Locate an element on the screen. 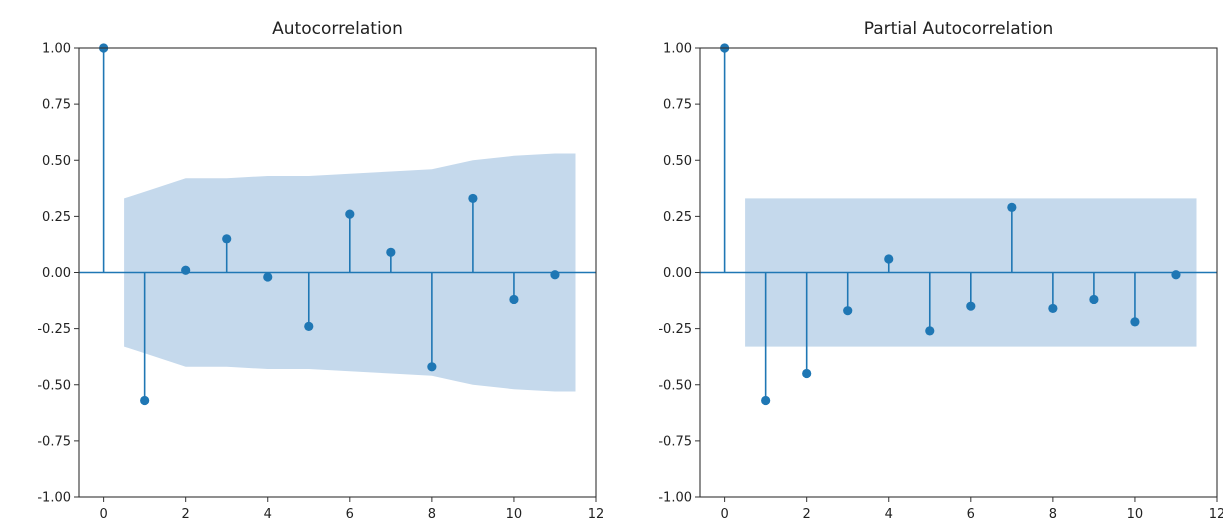  pacf-ytick-label: -0.50 is located at coordinates (675, 385).